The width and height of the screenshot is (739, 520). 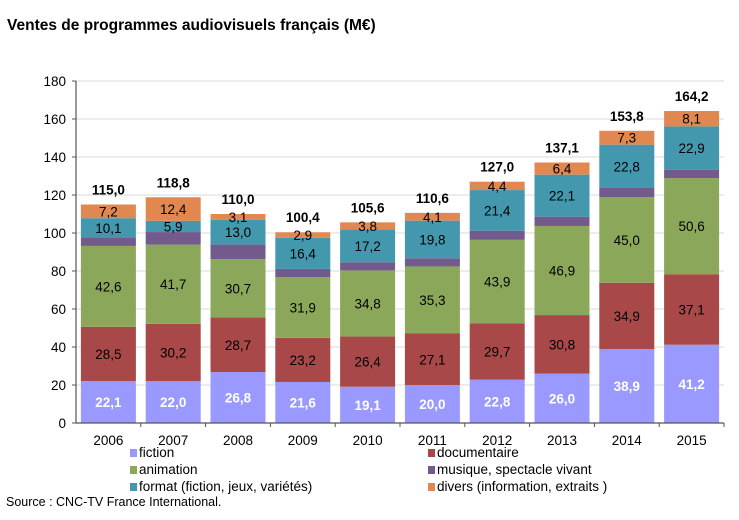 I want to click on data-label: 4,4, so click(x=497, y=186).